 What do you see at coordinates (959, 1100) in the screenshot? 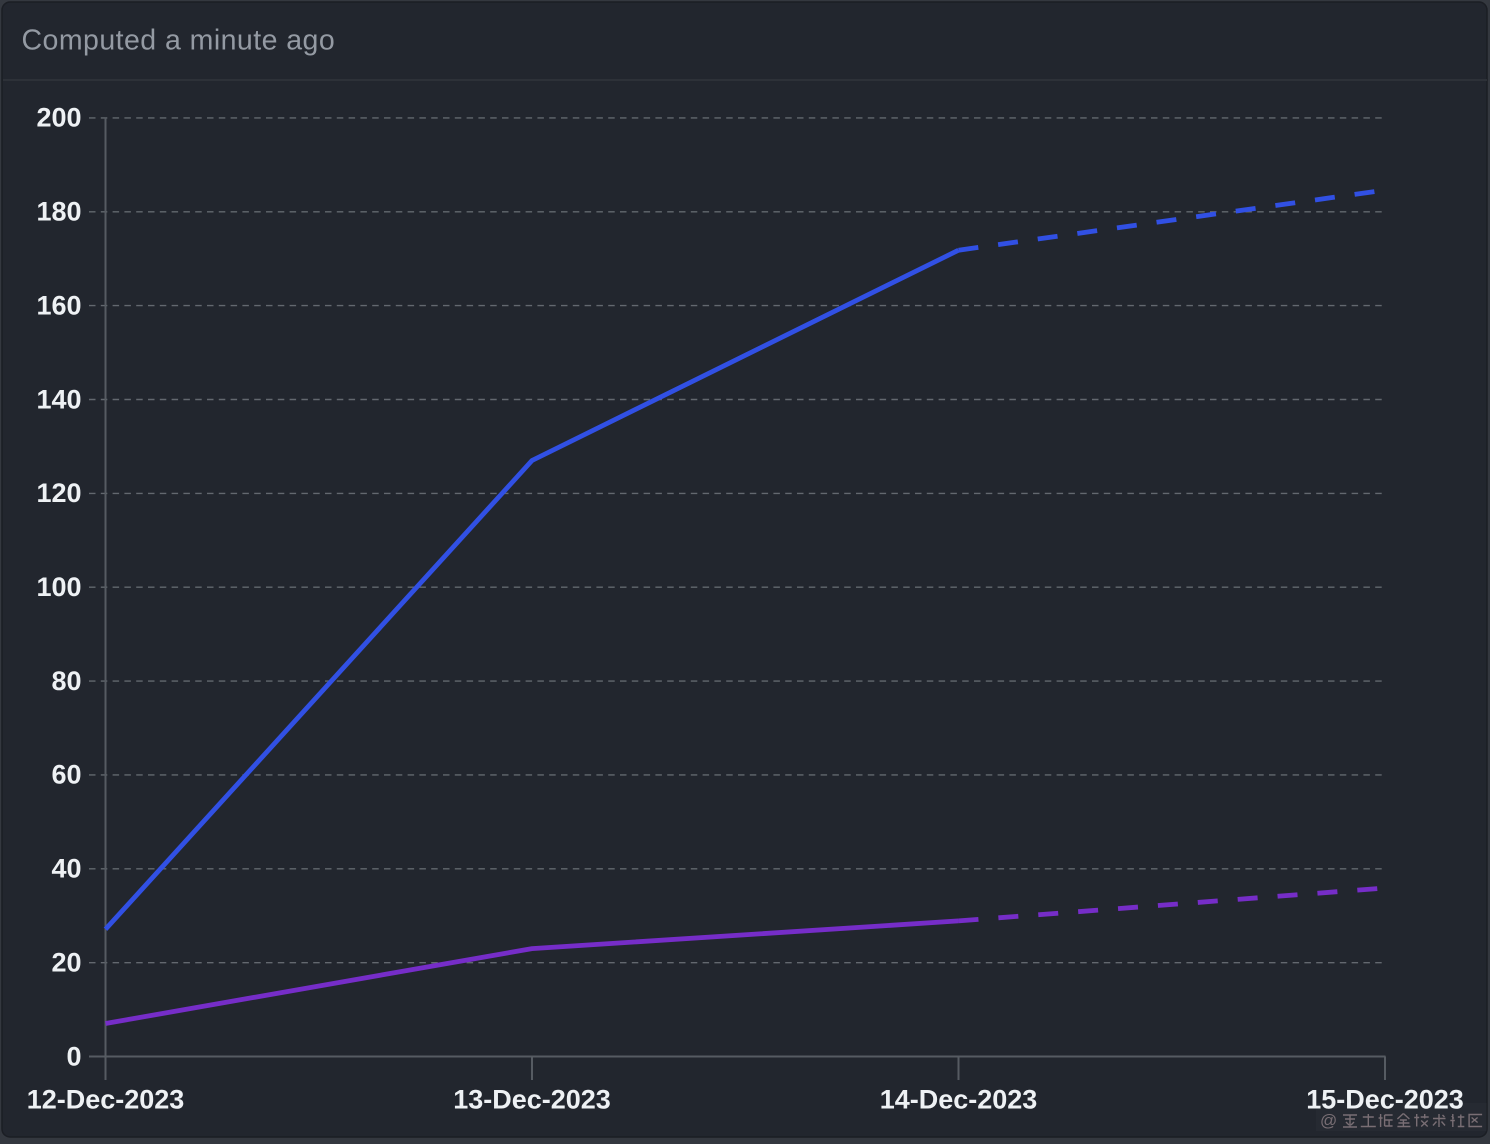
I see `svg-text: 14-Dec-2023` at bounding box center [959, 1100].